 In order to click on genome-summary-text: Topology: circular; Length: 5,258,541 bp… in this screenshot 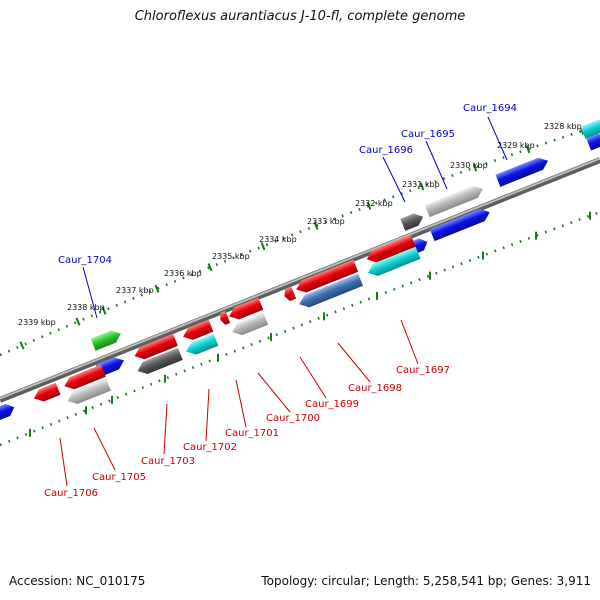, I will do `click(426, 581)`.